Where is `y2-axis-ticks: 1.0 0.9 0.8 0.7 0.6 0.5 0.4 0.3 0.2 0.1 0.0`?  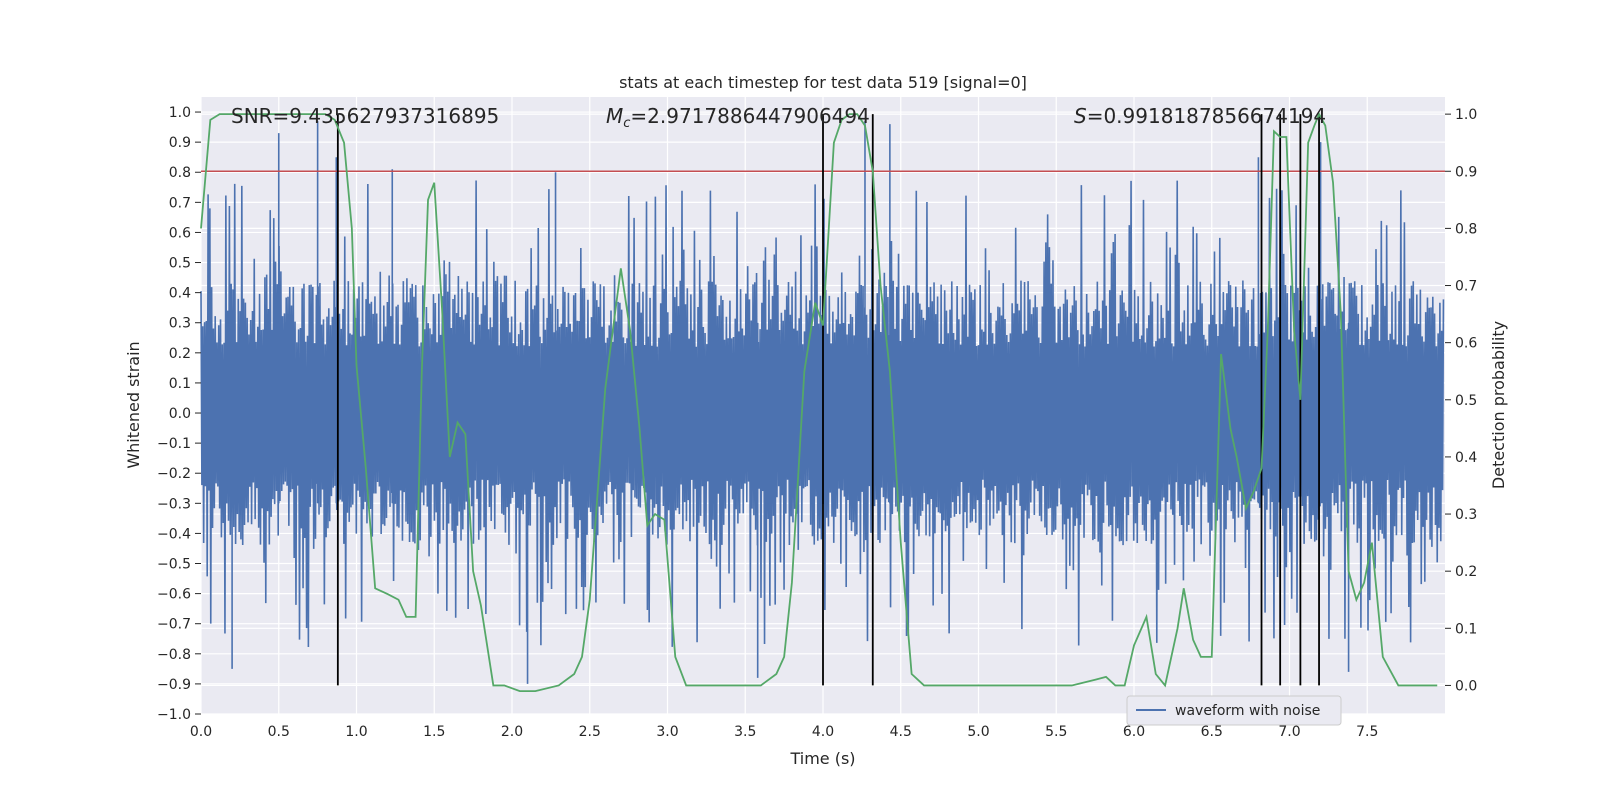
y2-axis-ticks: 1.0 0.9 0.8 0.7 0.6 0.5 0.4 0.3 0.2 0.1 0.0 is located at coordinates (1461, 400).